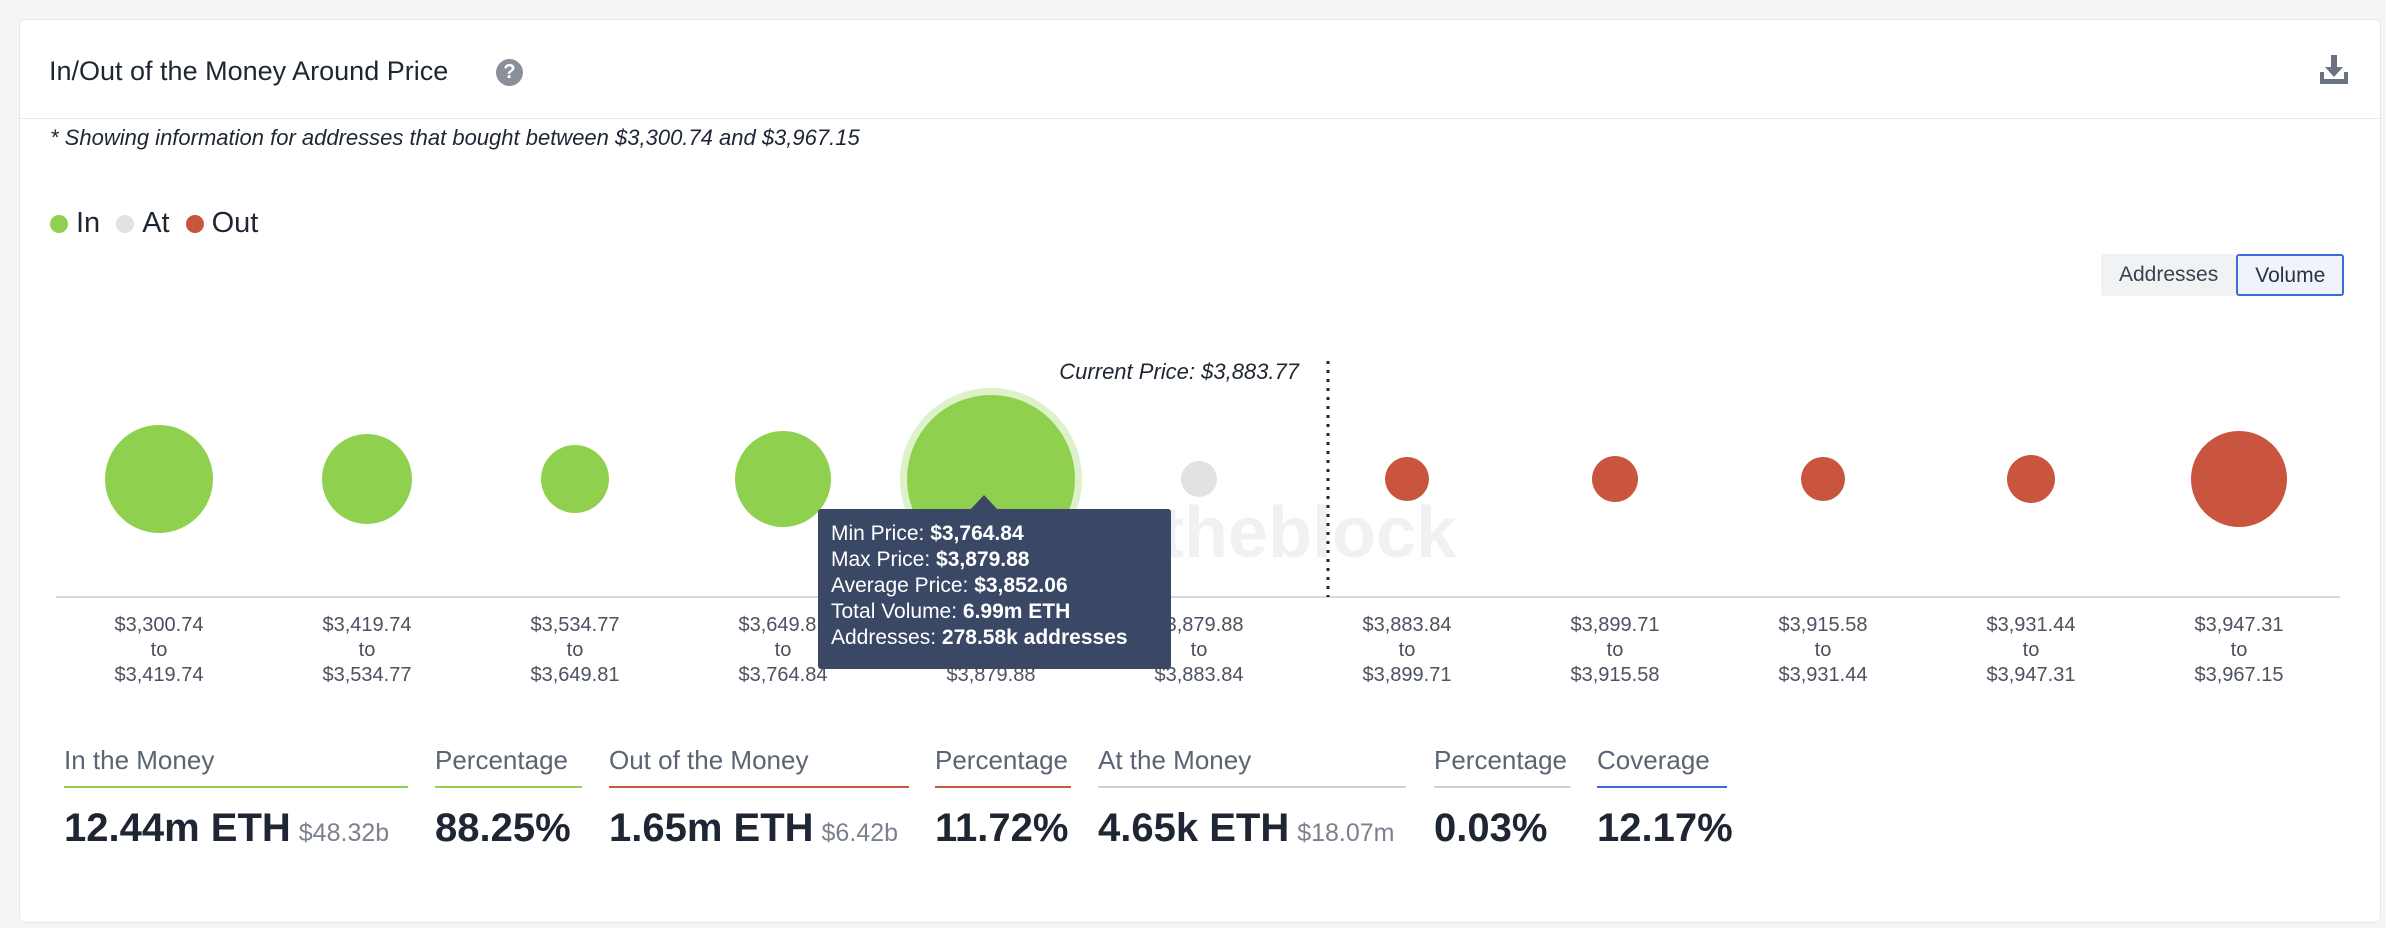 Image resolution: width=2386 pixels, height=928 pixels. Describe the element at coordinates (979, 637) in the screenshot. I see `tooltip-addresses: Addresses: 278.58k addresses` at that location.